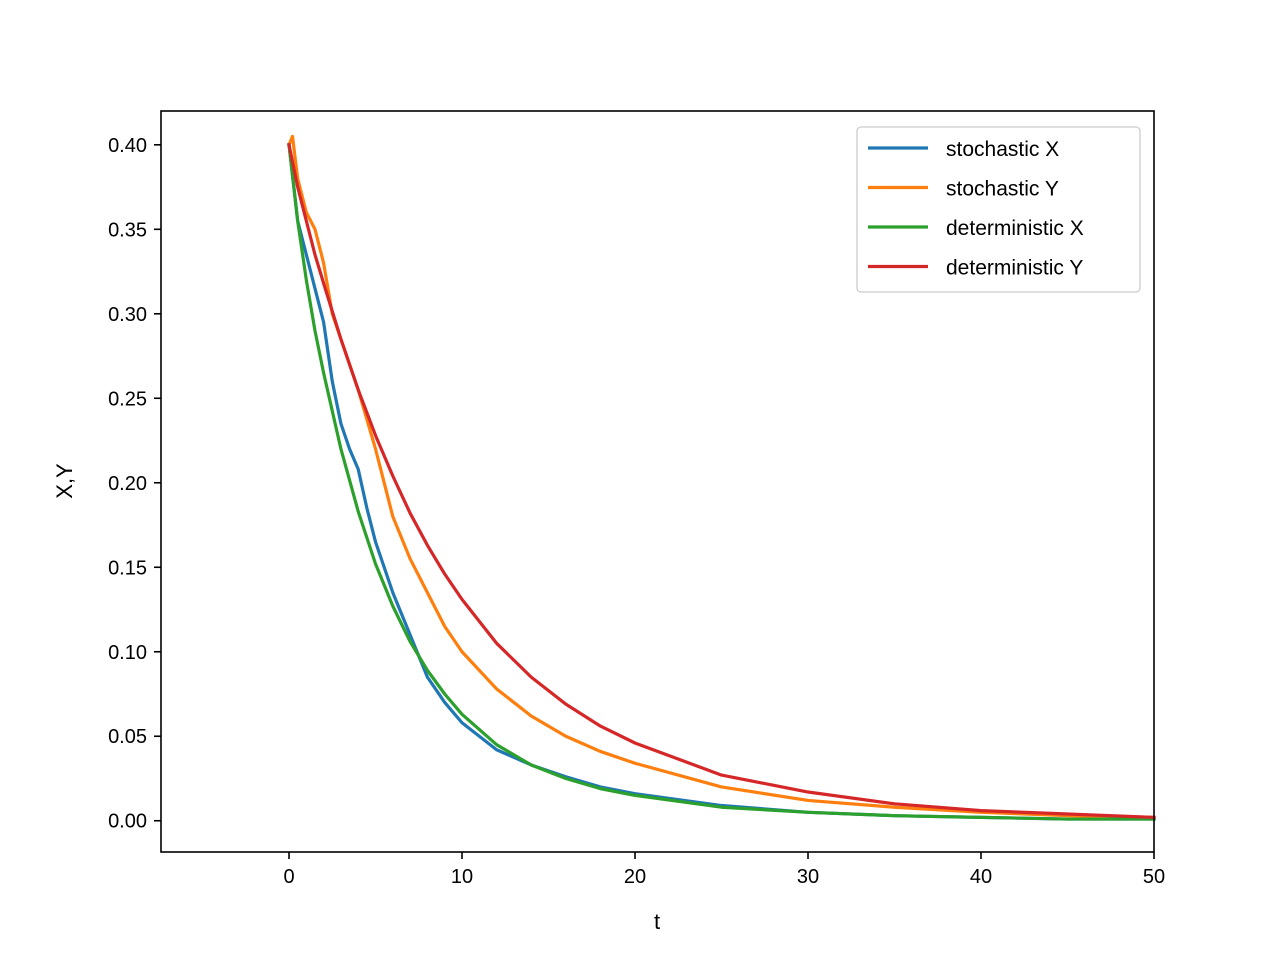  Describe the element at coordinates (981, 877) in the screenshot. I see `x-tick-label: 40` at that location.